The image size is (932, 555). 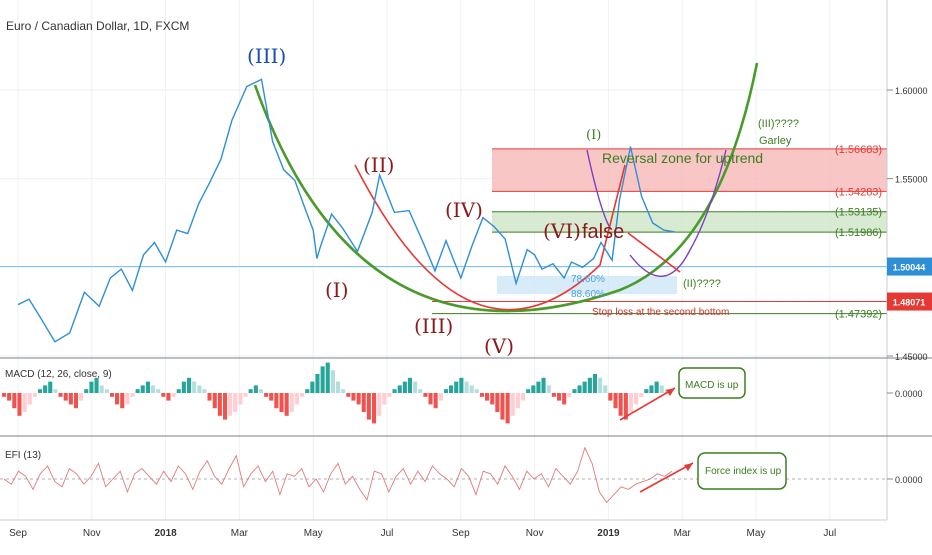 What do you see at coordinates (266, 56) in the screenshot?
I see `wave-label-iii-top: (III)` at bounding box center [266, 56].